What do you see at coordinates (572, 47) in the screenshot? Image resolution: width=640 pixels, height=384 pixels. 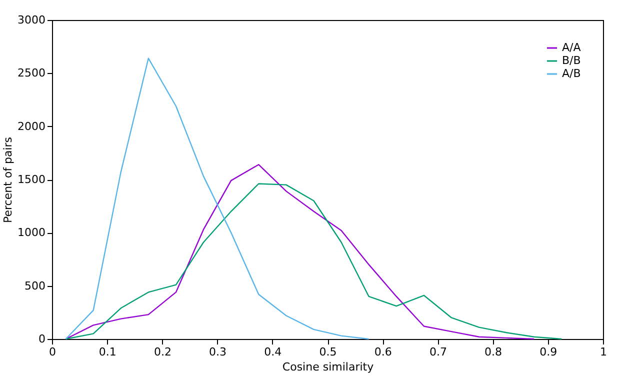 I see `legend-label: A/A` at bounding box center [572, 47].